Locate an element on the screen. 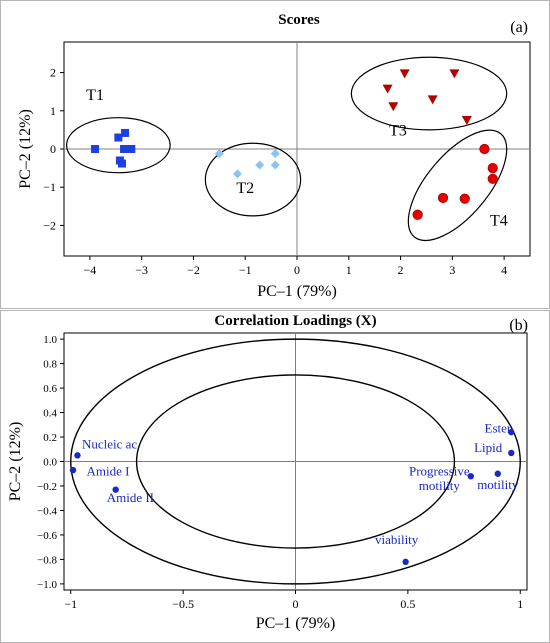 The height and width of the screenshot is (643, 550). y-tick-label: 0.8 is located at coordinates (50, 365).